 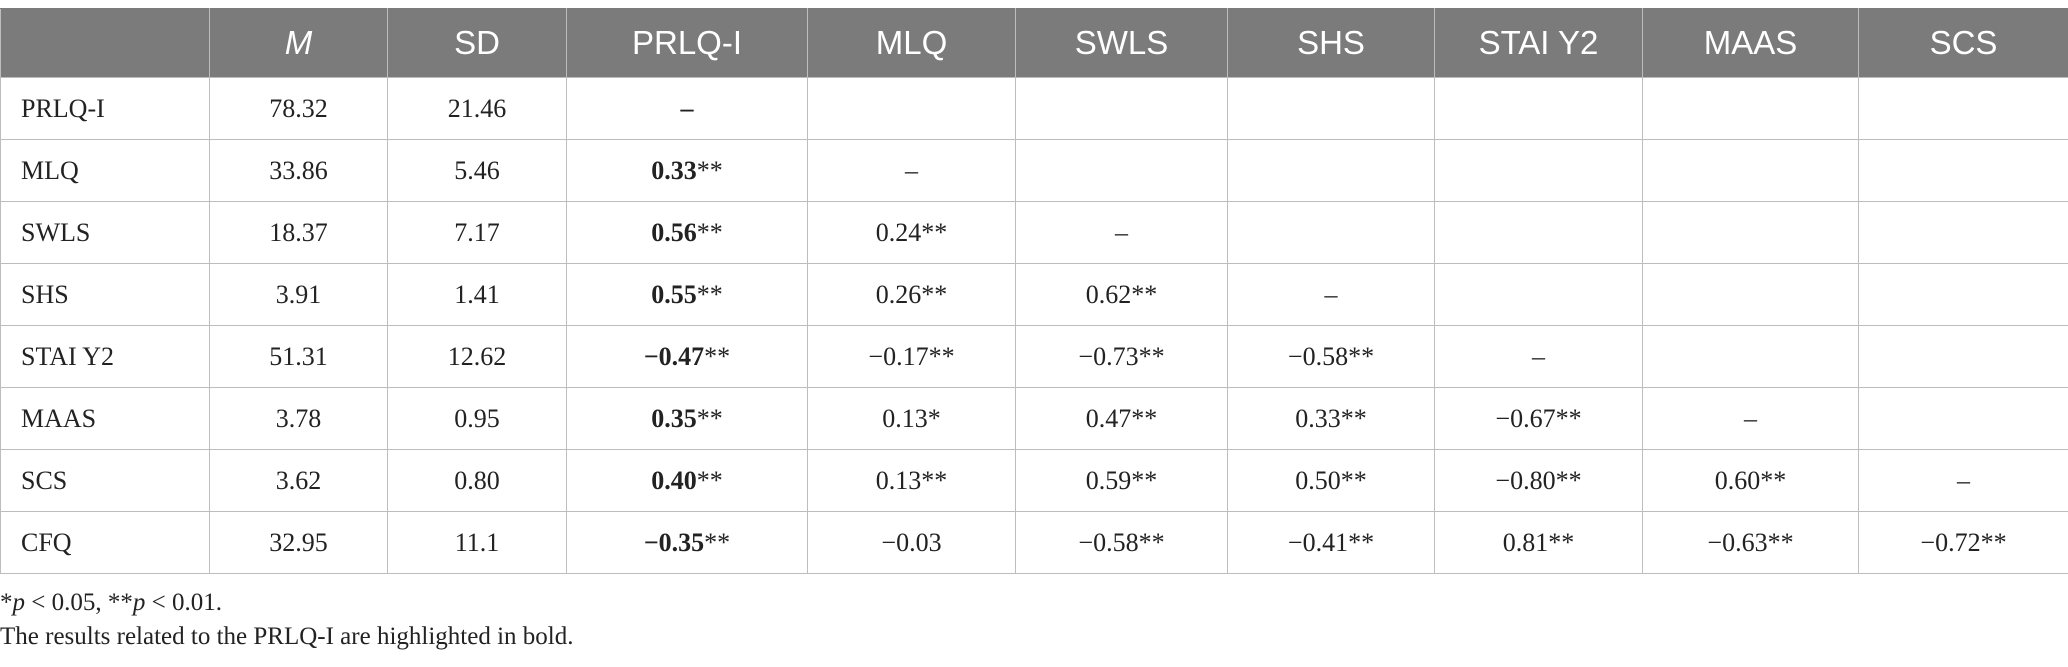 I want to click on header-cell-swls: SWLS, so click(x=1121, y=43).